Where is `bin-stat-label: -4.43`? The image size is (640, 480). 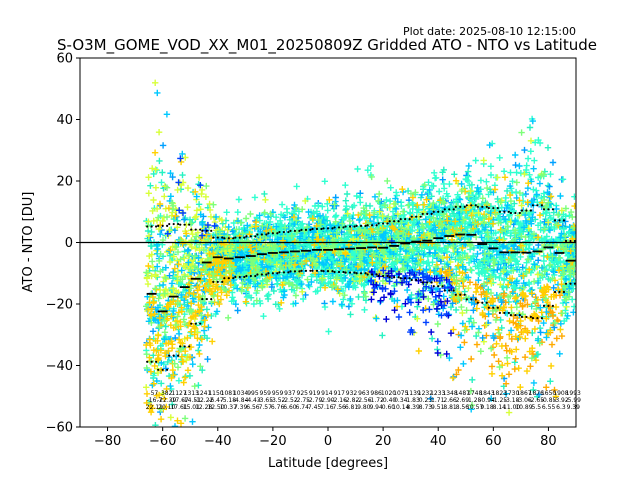 bin-stat-label: -4.43 is located at coordinates (253, 400).